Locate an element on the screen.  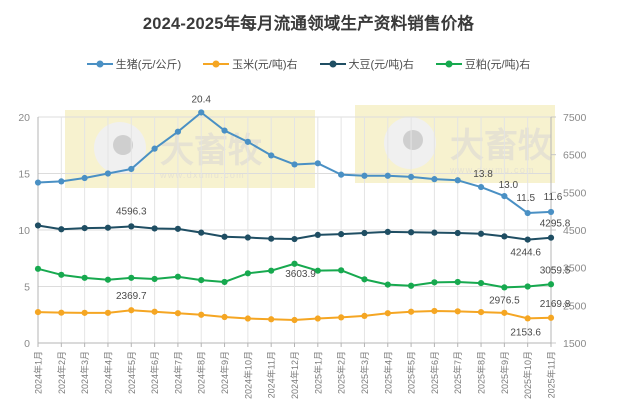
data-point-label: 13.8 is located at coordinates (483, 174).